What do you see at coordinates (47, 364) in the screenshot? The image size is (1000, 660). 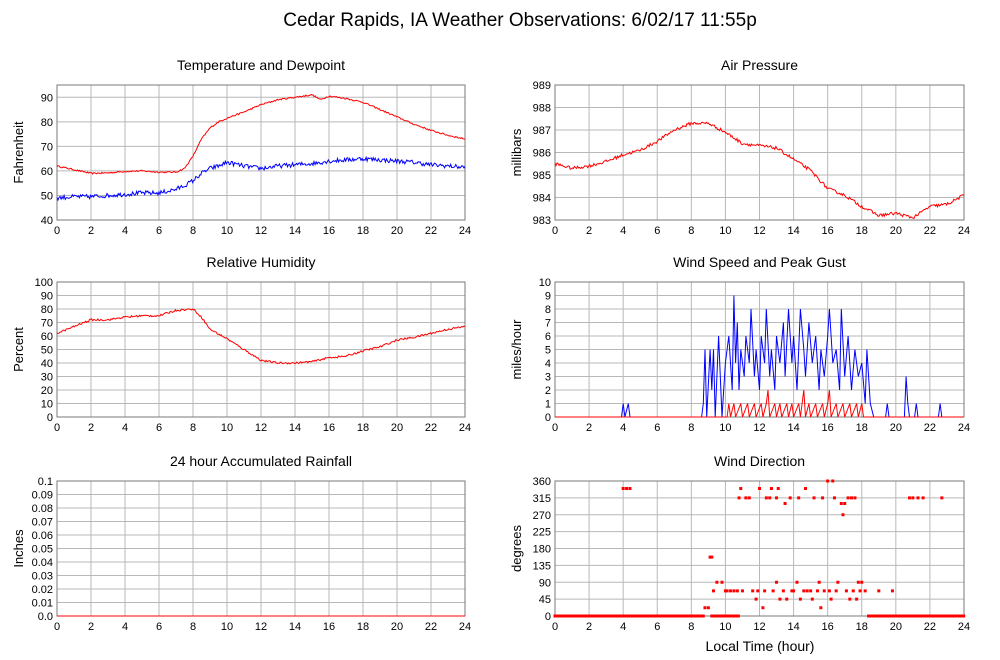 I see `y-tick-label: 40` at bounding box center [47, 364].